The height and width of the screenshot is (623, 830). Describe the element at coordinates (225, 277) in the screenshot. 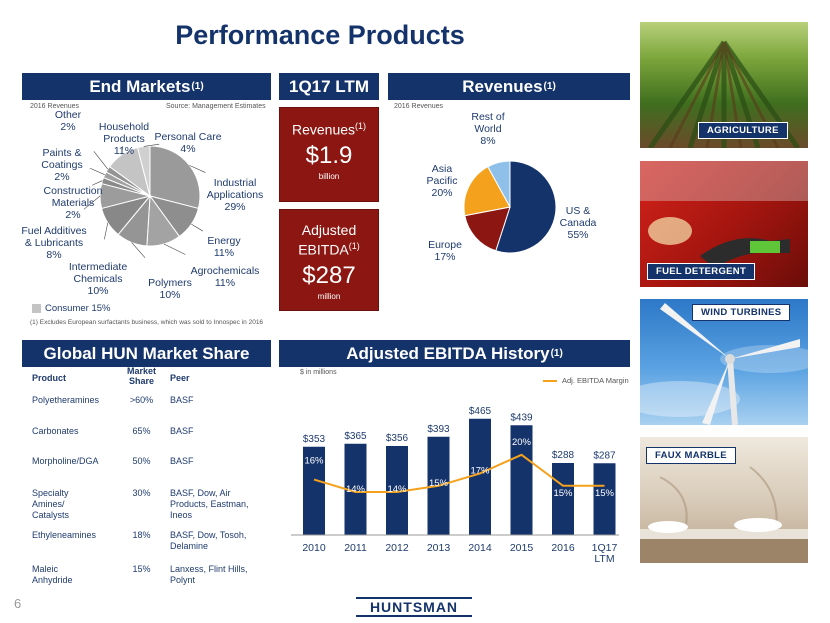

I see `pie-label-agrochemicals: Agrochemicals 11%` at that location.